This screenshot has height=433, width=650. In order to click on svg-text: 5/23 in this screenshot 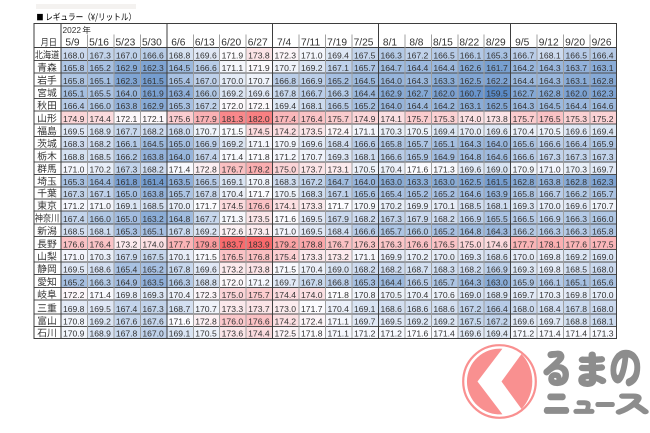, I will do `click(125, 43)`.